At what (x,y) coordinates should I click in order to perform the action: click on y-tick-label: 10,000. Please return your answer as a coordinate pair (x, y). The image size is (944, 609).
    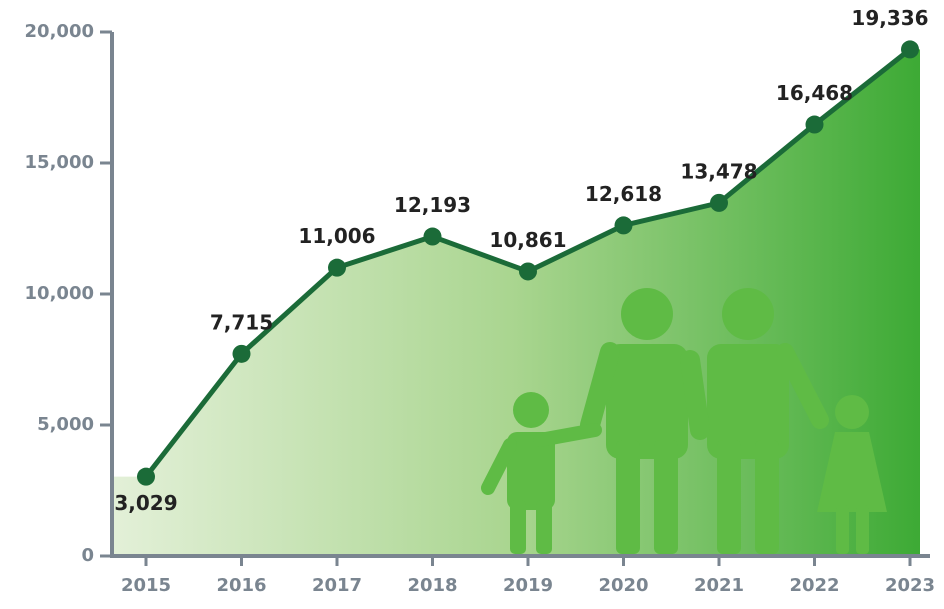
    Looking at the image, I should click on (59, 293).